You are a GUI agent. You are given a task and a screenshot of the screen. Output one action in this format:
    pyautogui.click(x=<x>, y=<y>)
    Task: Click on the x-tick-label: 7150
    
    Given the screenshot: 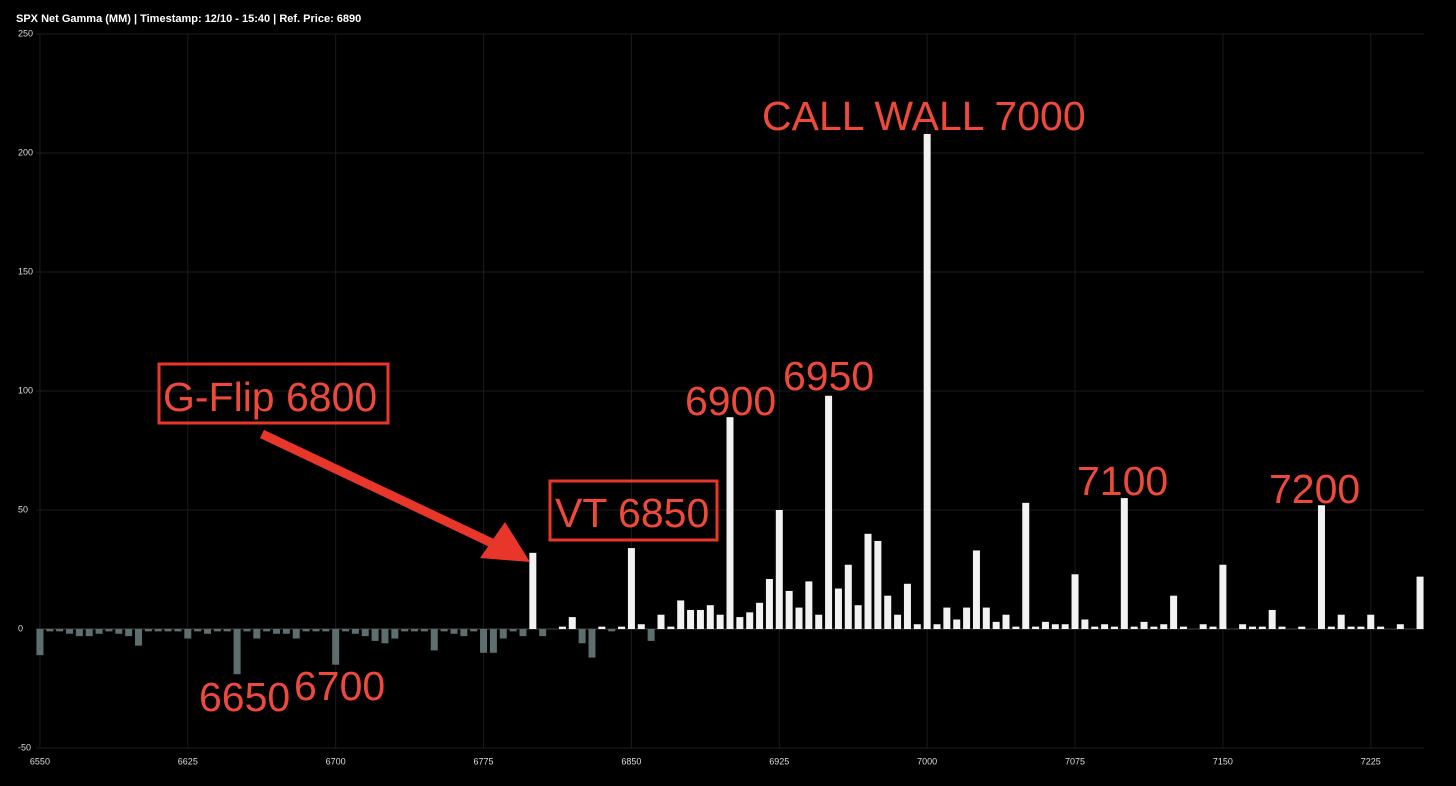 What is the action you would take?
    pyautogui.click(x=1223, y=761)
    